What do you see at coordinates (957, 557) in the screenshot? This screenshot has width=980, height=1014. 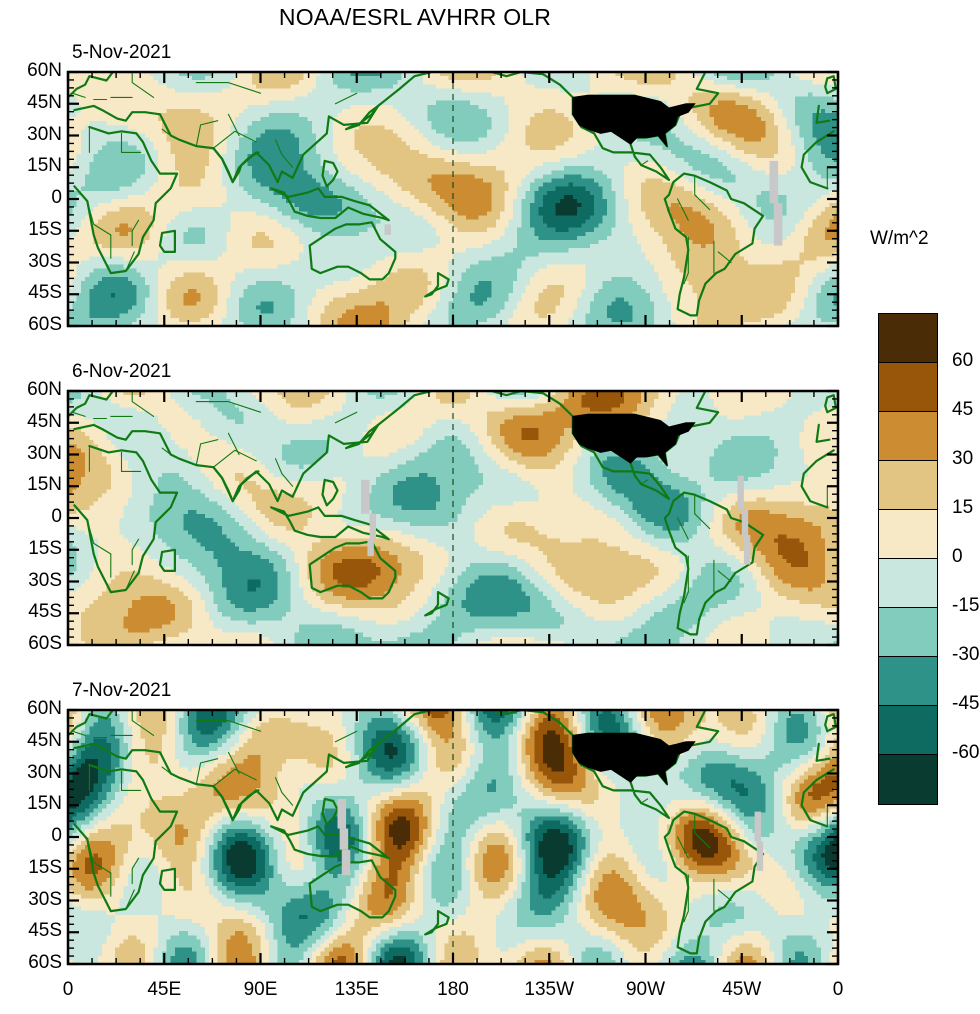 I see `colorbar-tick-label: 0` at bounding box center [957, 557].